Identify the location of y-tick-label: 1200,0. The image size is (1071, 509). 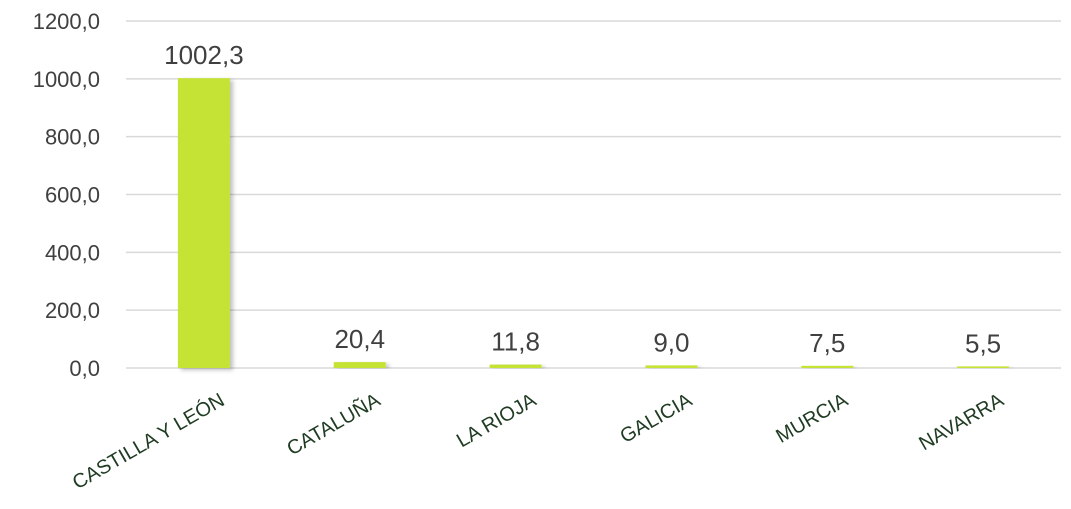
(66, 21).